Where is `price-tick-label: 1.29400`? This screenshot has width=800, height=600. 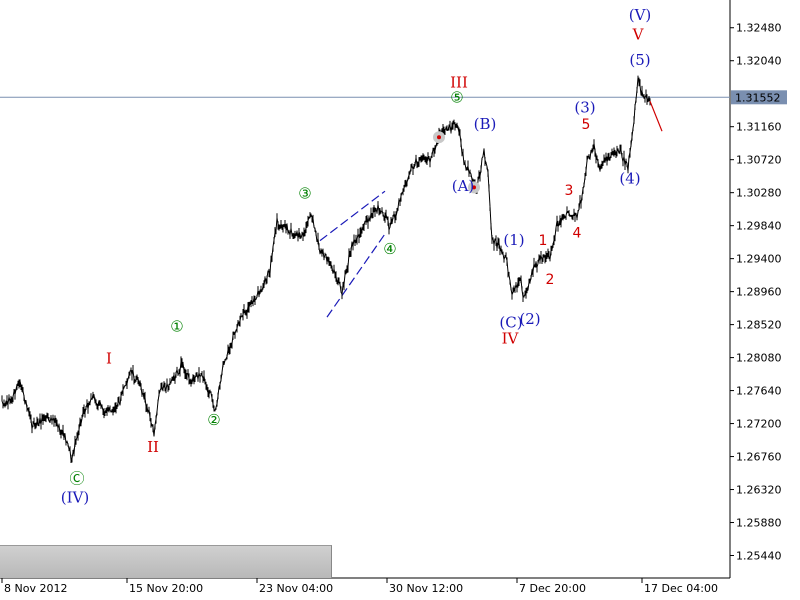 price-tick-label: 1.29400 is located at coordinates (759, 259).